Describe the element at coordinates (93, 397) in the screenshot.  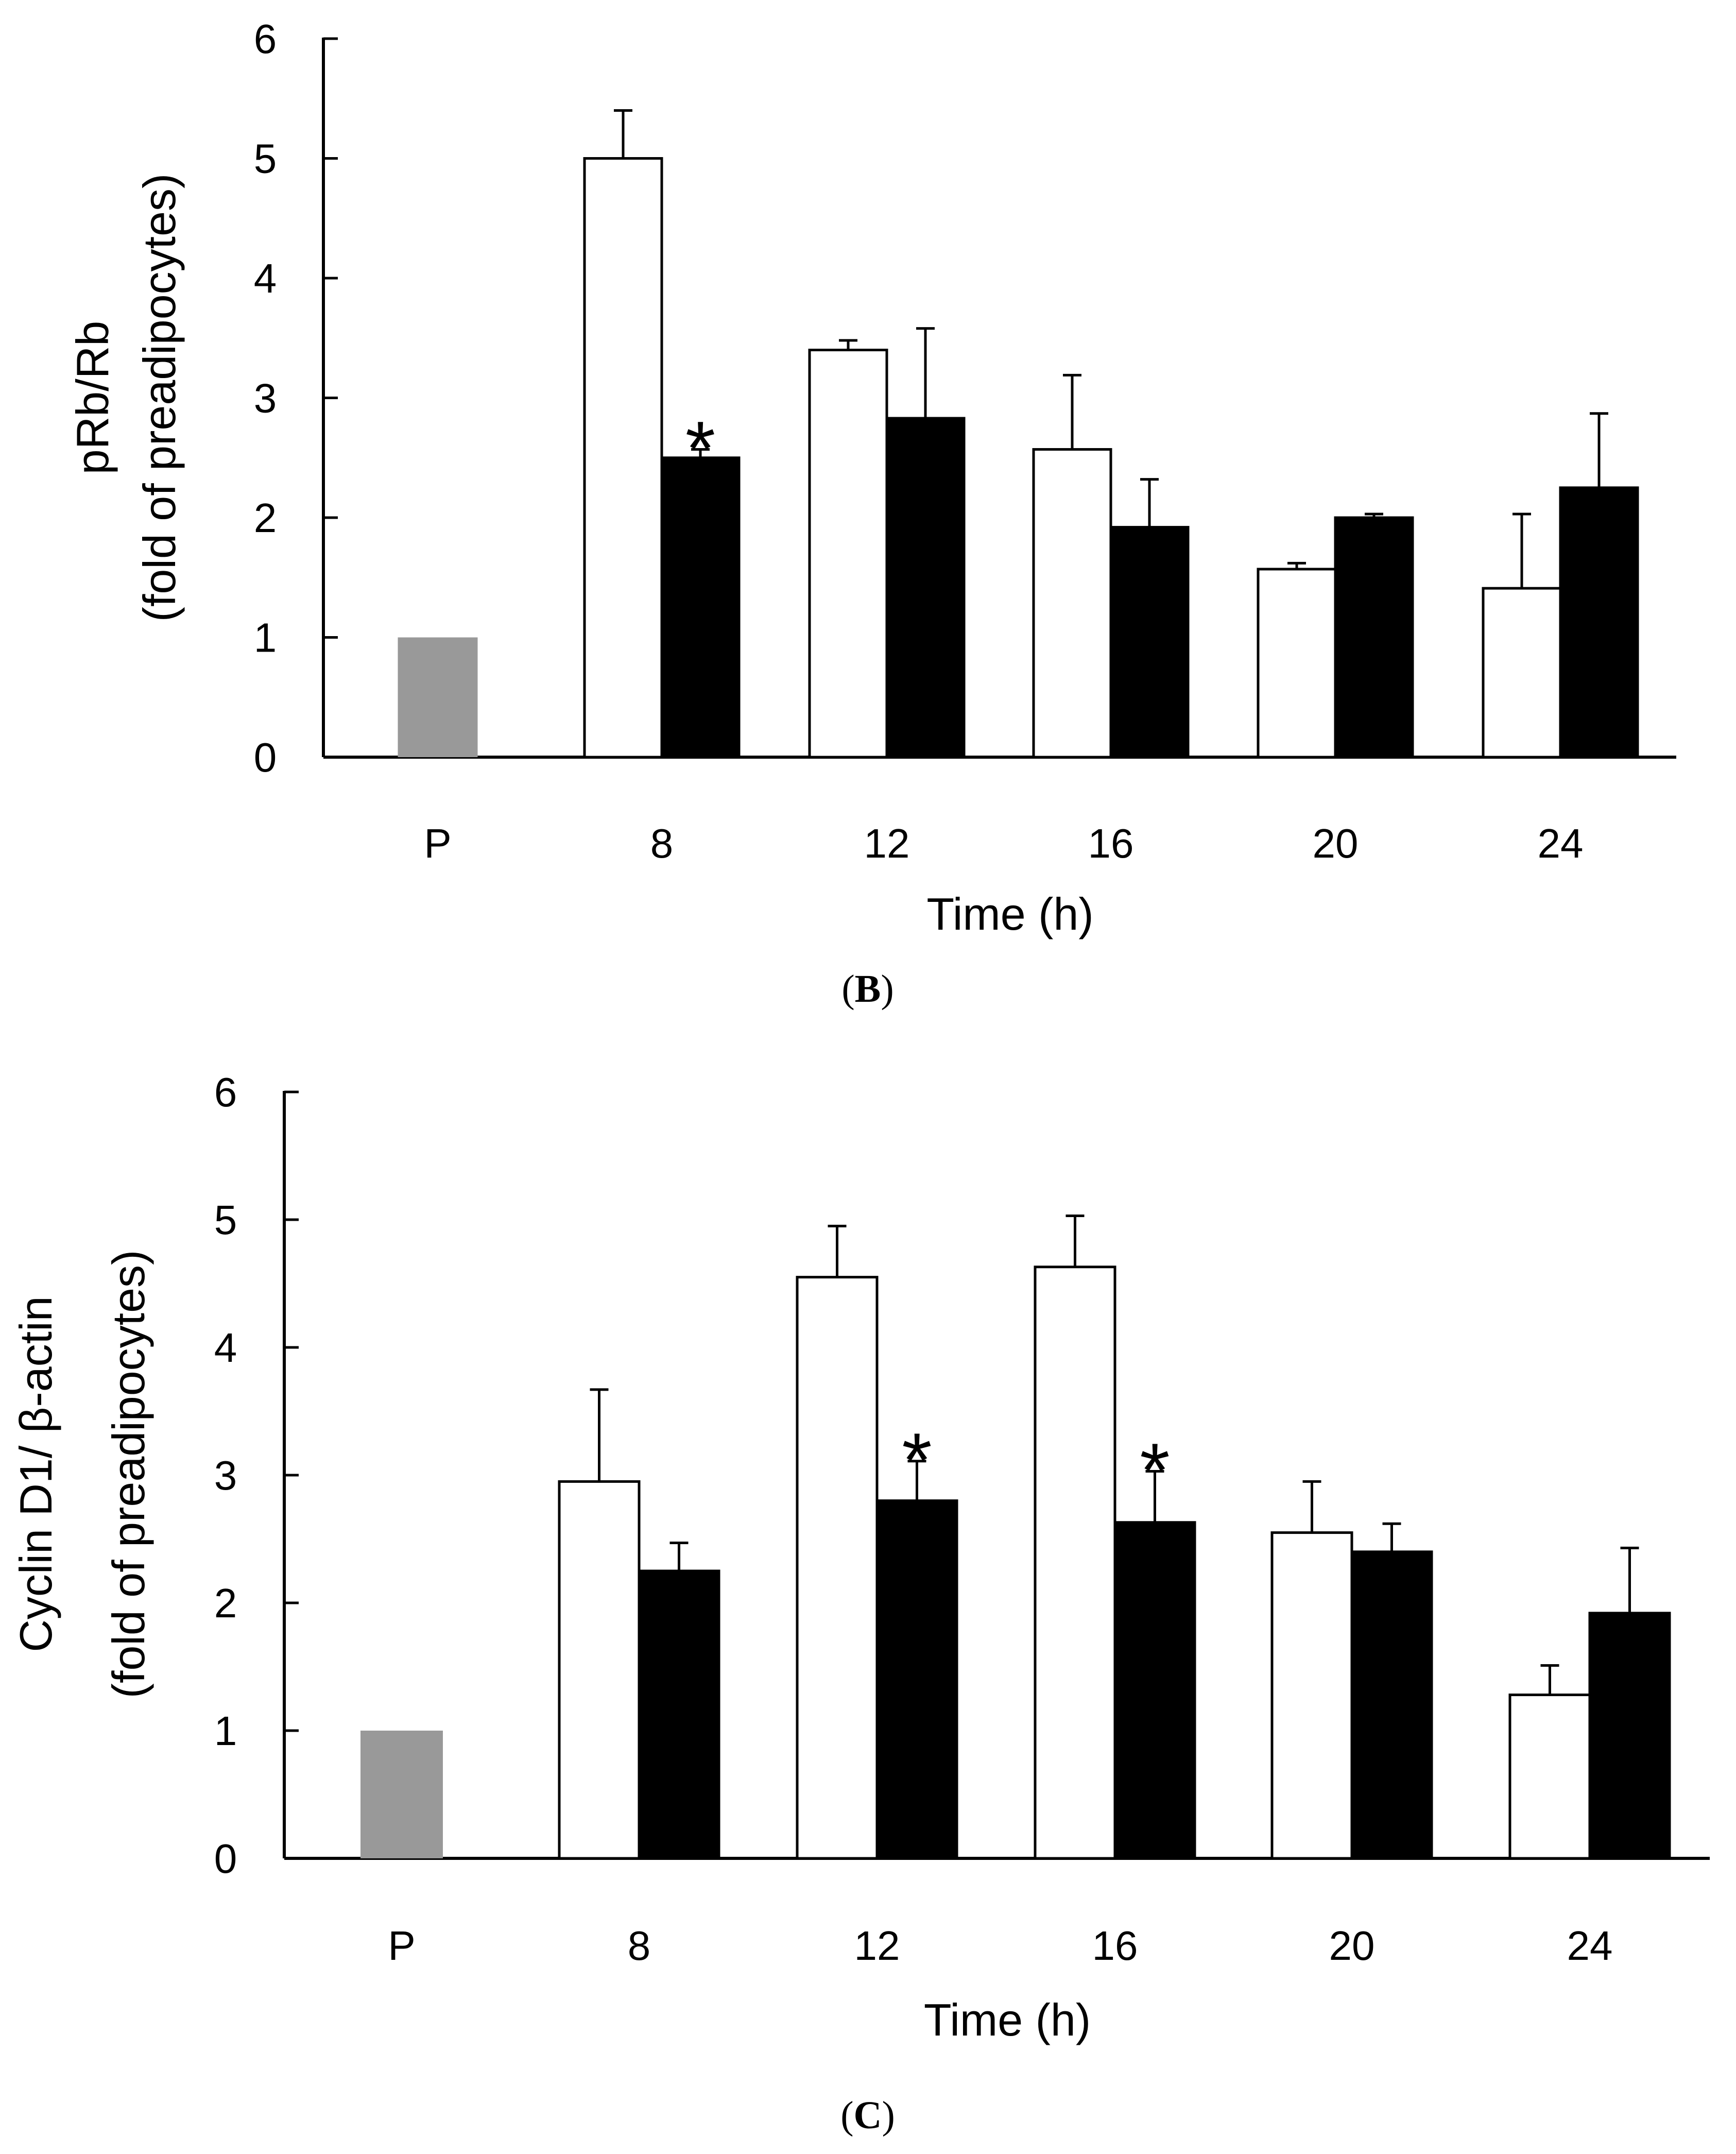
I see `y-axis-label-line1: pRb/Rb` at that location.